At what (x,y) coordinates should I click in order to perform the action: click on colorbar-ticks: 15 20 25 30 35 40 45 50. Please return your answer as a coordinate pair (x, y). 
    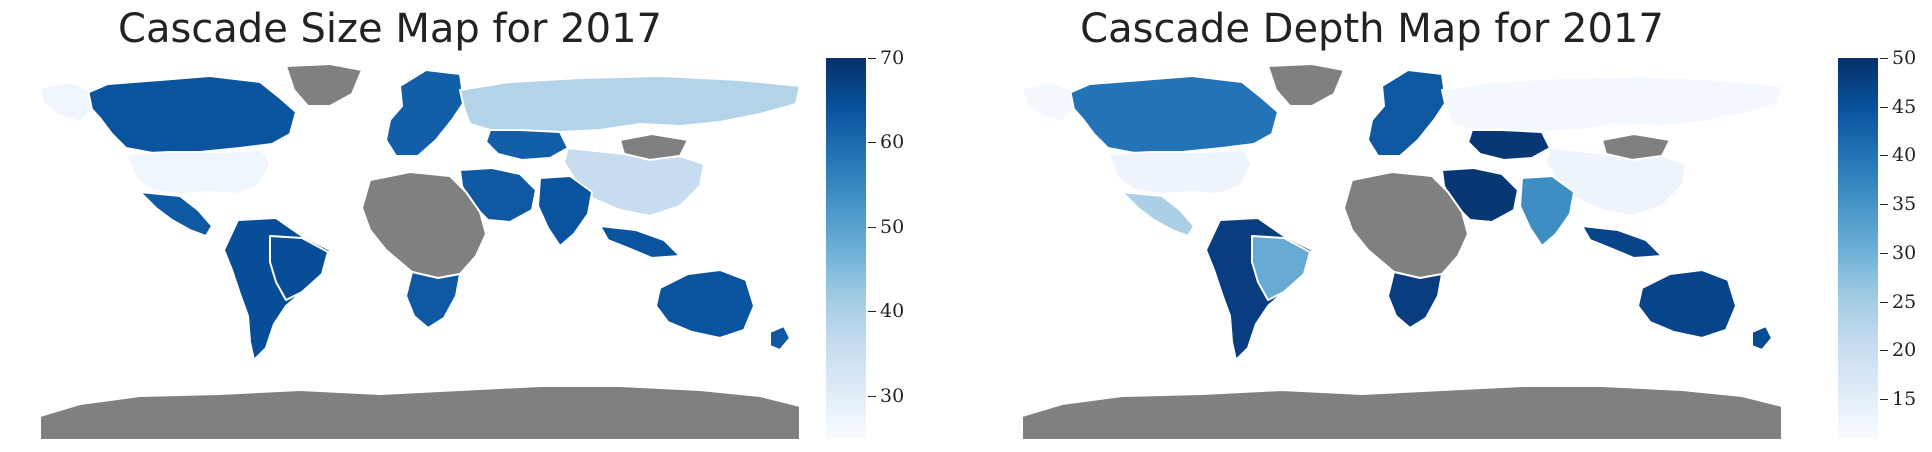
    Looking at the image, I should click on (1906, 242).